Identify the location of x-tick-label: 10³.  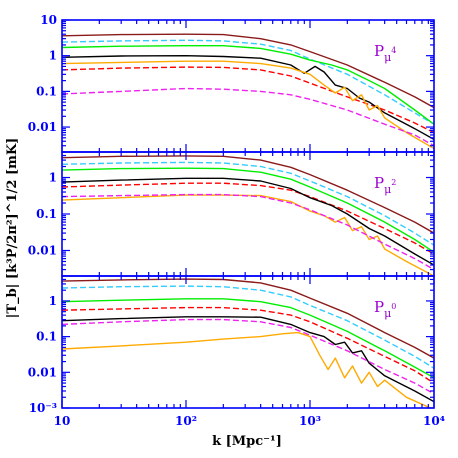
(310, 421).